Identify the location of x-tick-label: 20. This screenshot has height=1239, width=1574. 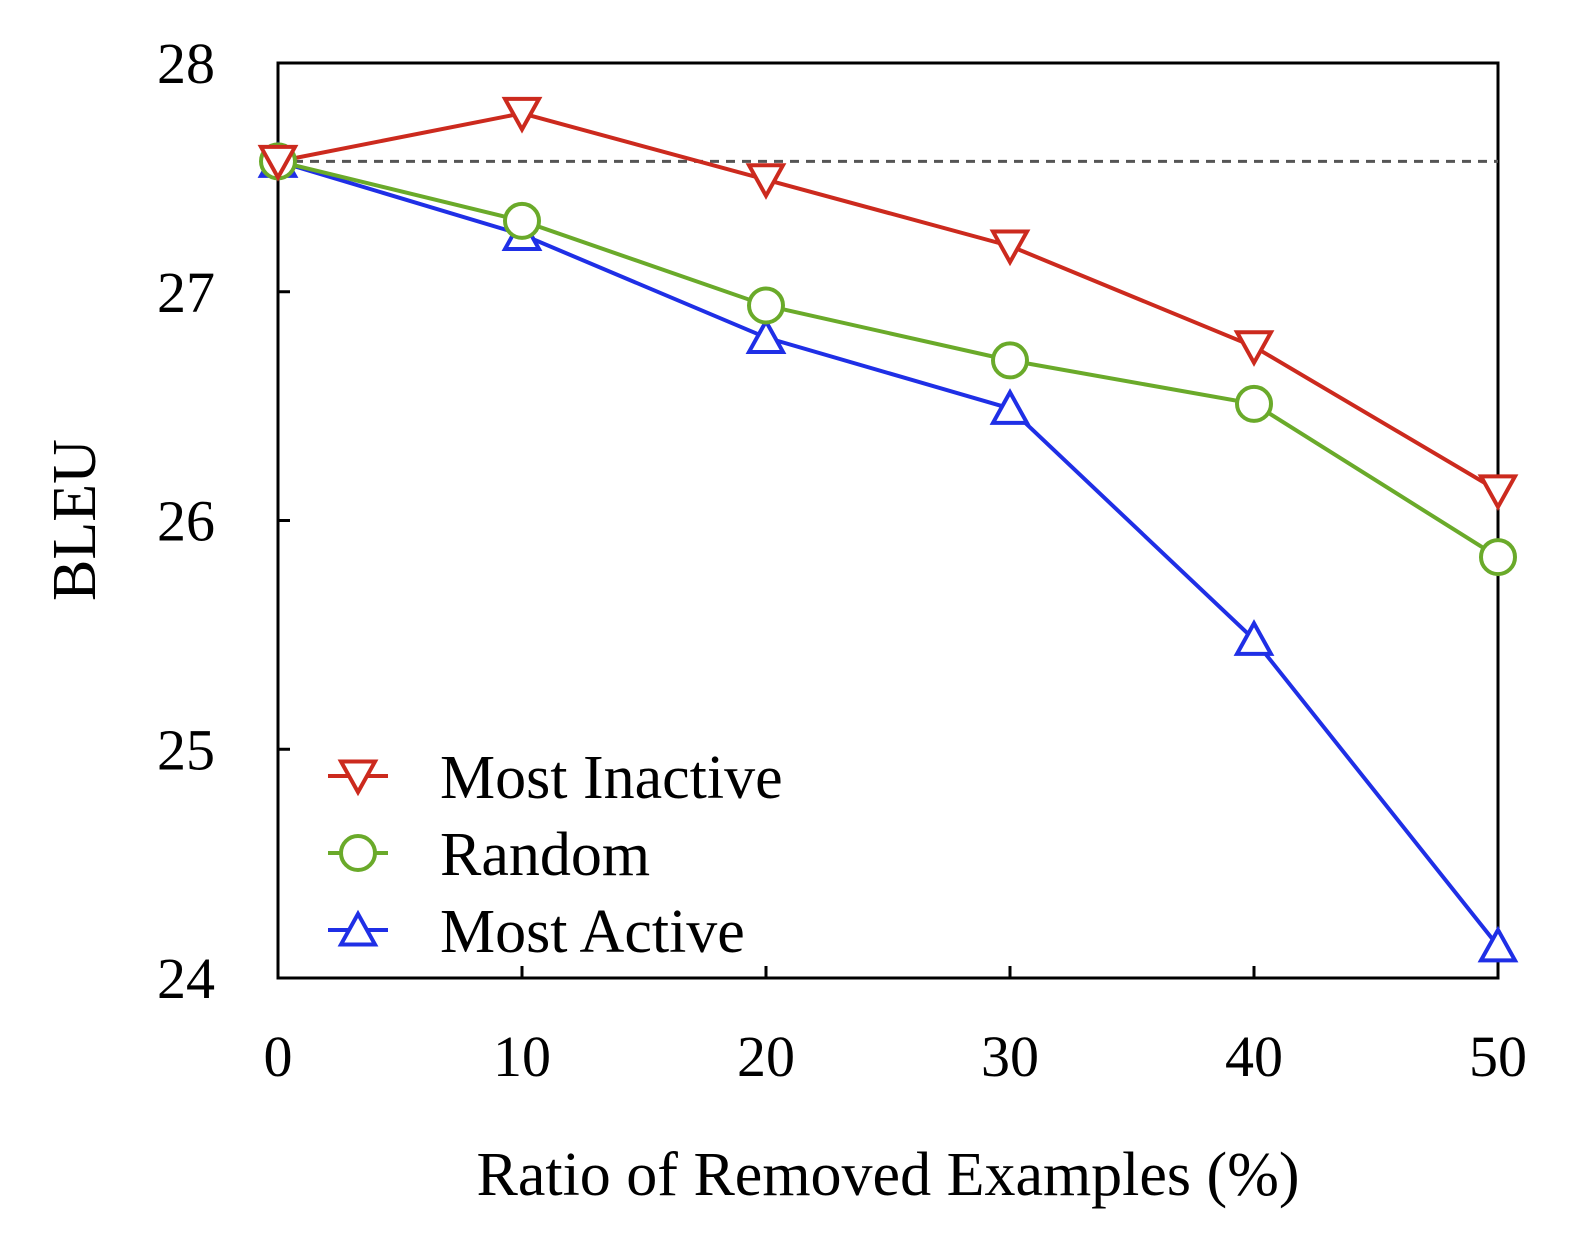
(766, 1056).